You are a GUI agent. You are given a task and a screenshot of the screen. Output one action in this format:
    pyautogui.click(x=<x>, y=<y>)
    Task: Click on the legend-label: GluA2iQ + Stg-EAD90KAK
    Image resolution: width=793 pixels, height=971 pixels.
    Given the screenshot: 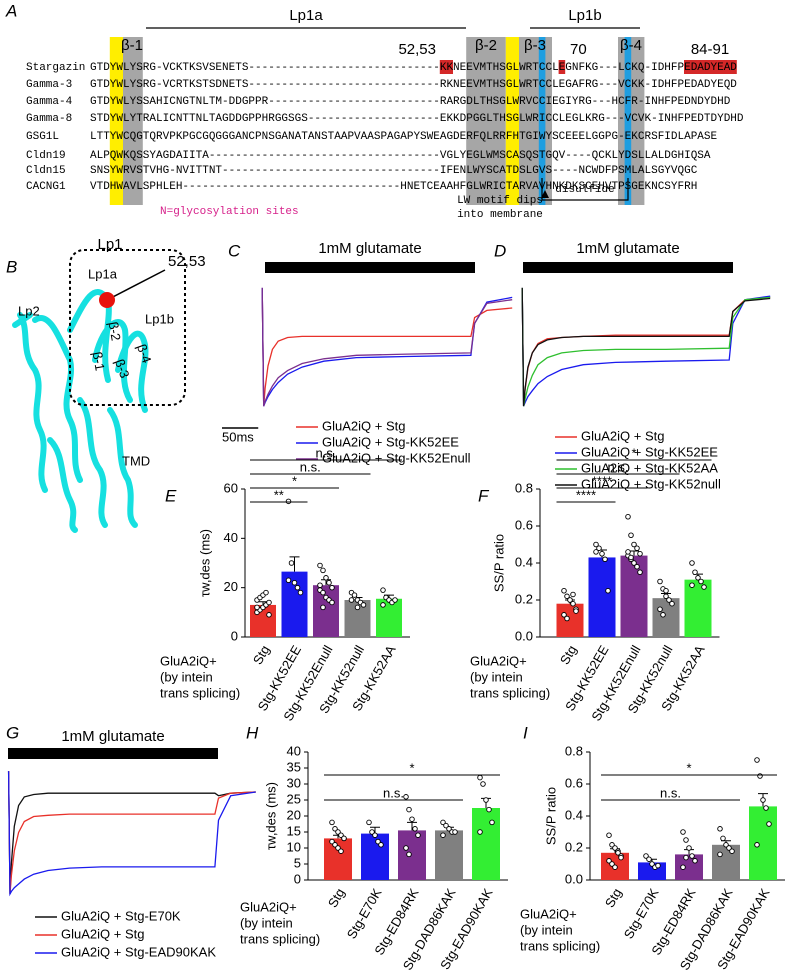 What is the action you would take?
    pyautogui.click(x=138, y=951)
    